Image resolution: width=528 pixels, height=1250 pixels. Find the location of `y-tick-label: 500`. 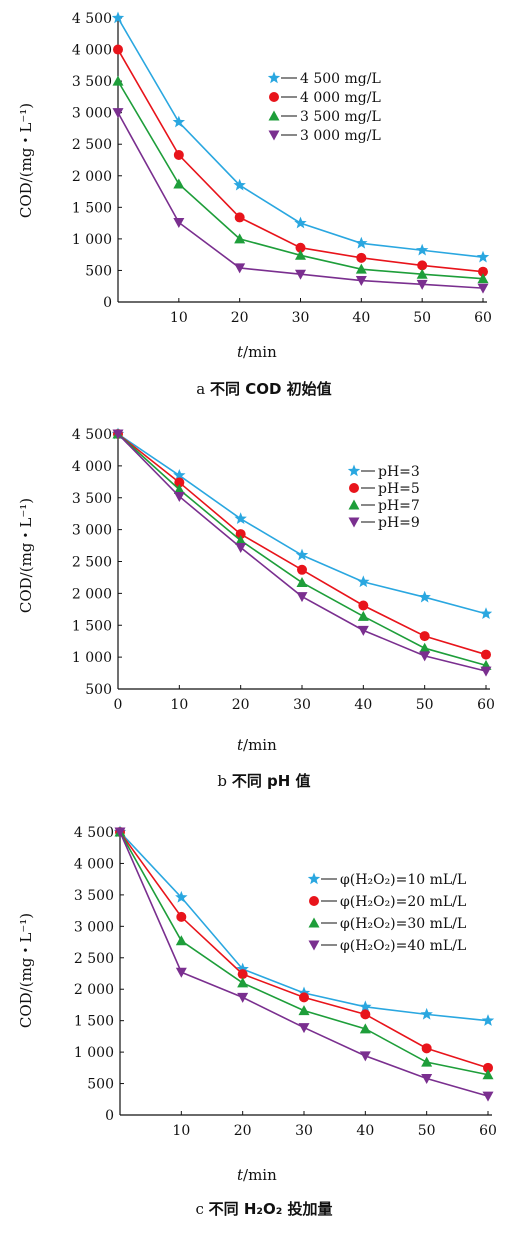

y-tick-label: 500 is located at coordinates (98, 271).